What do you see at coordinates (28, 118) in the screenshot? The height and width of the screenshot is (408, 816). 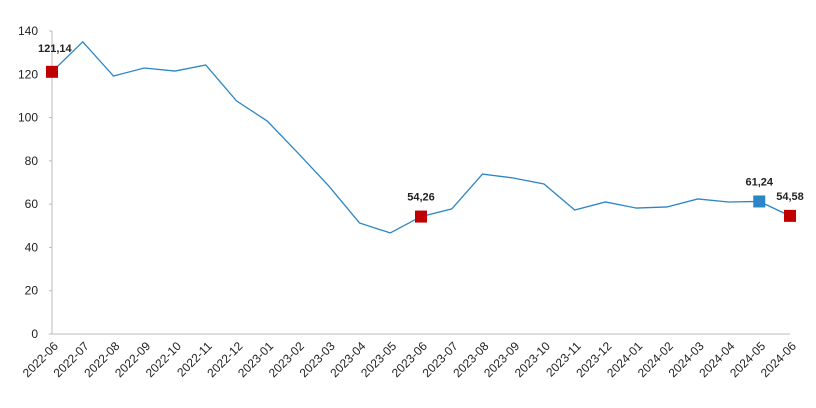 I see `y-tick-label: 100` at bounding box center [28, 118].